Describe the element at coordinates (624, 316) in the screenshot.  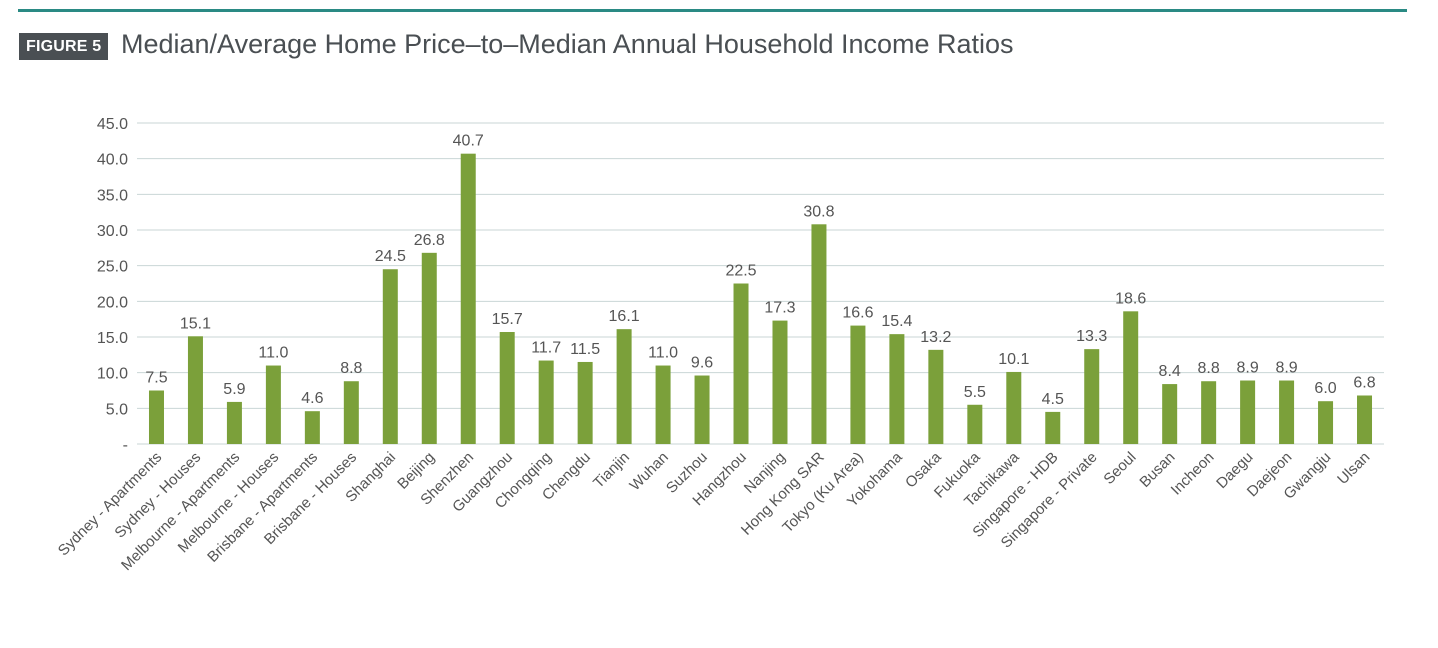
I see `data-label: 16.1` at that location.